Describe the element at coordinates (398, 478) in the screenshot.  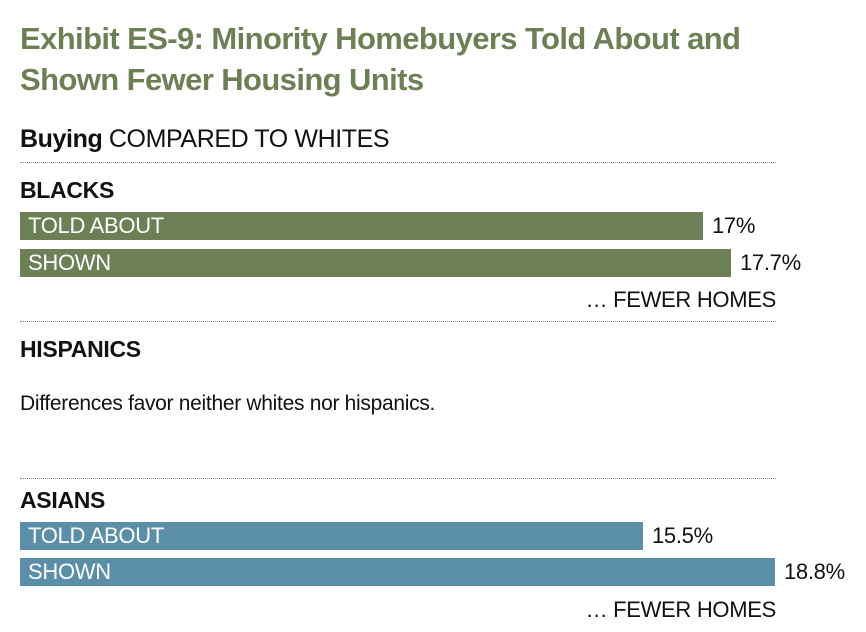
I see `divider-asians` at that location.